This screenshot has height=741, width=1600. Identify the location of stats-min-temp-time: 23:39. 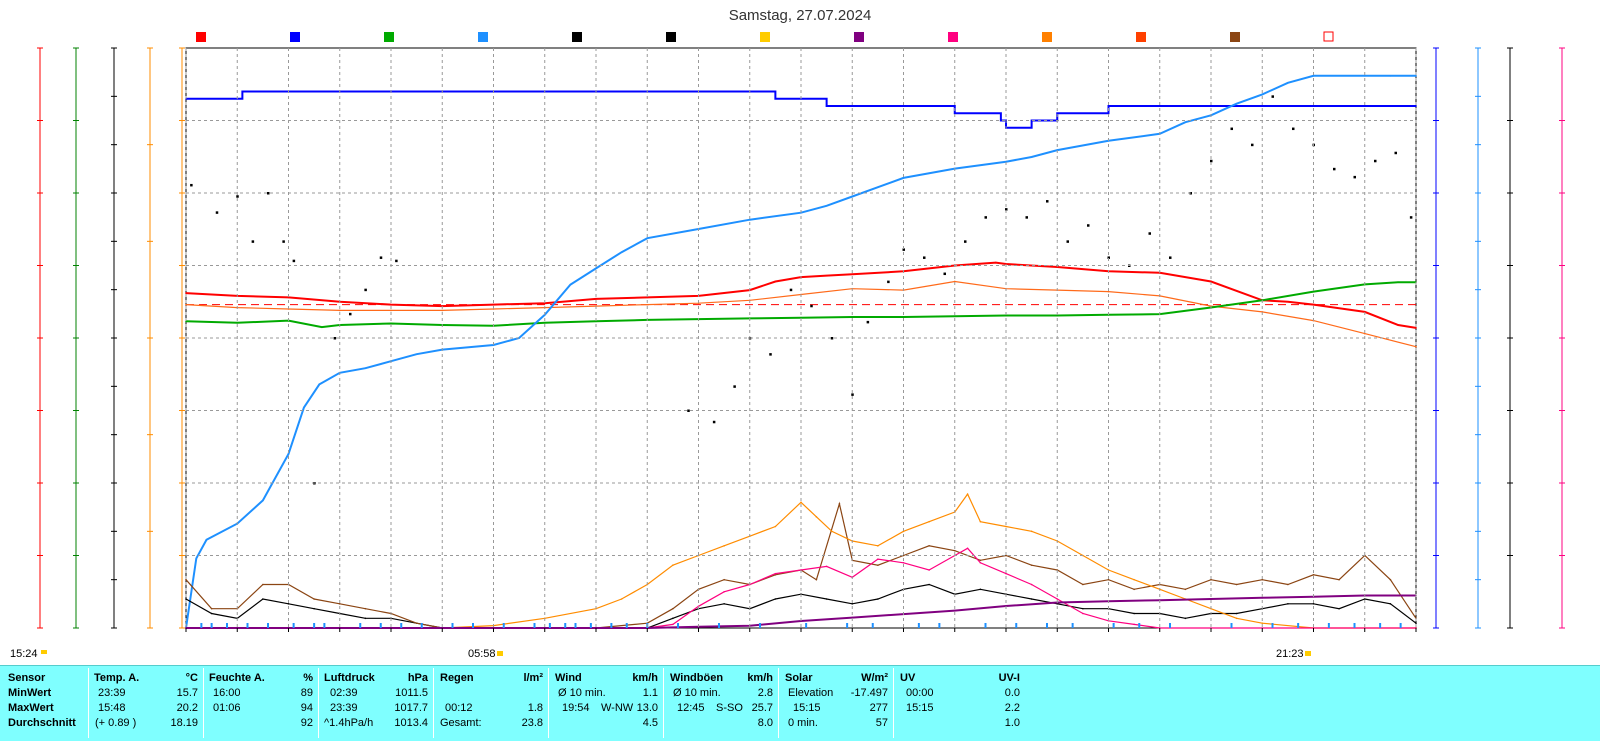
(112, 693).